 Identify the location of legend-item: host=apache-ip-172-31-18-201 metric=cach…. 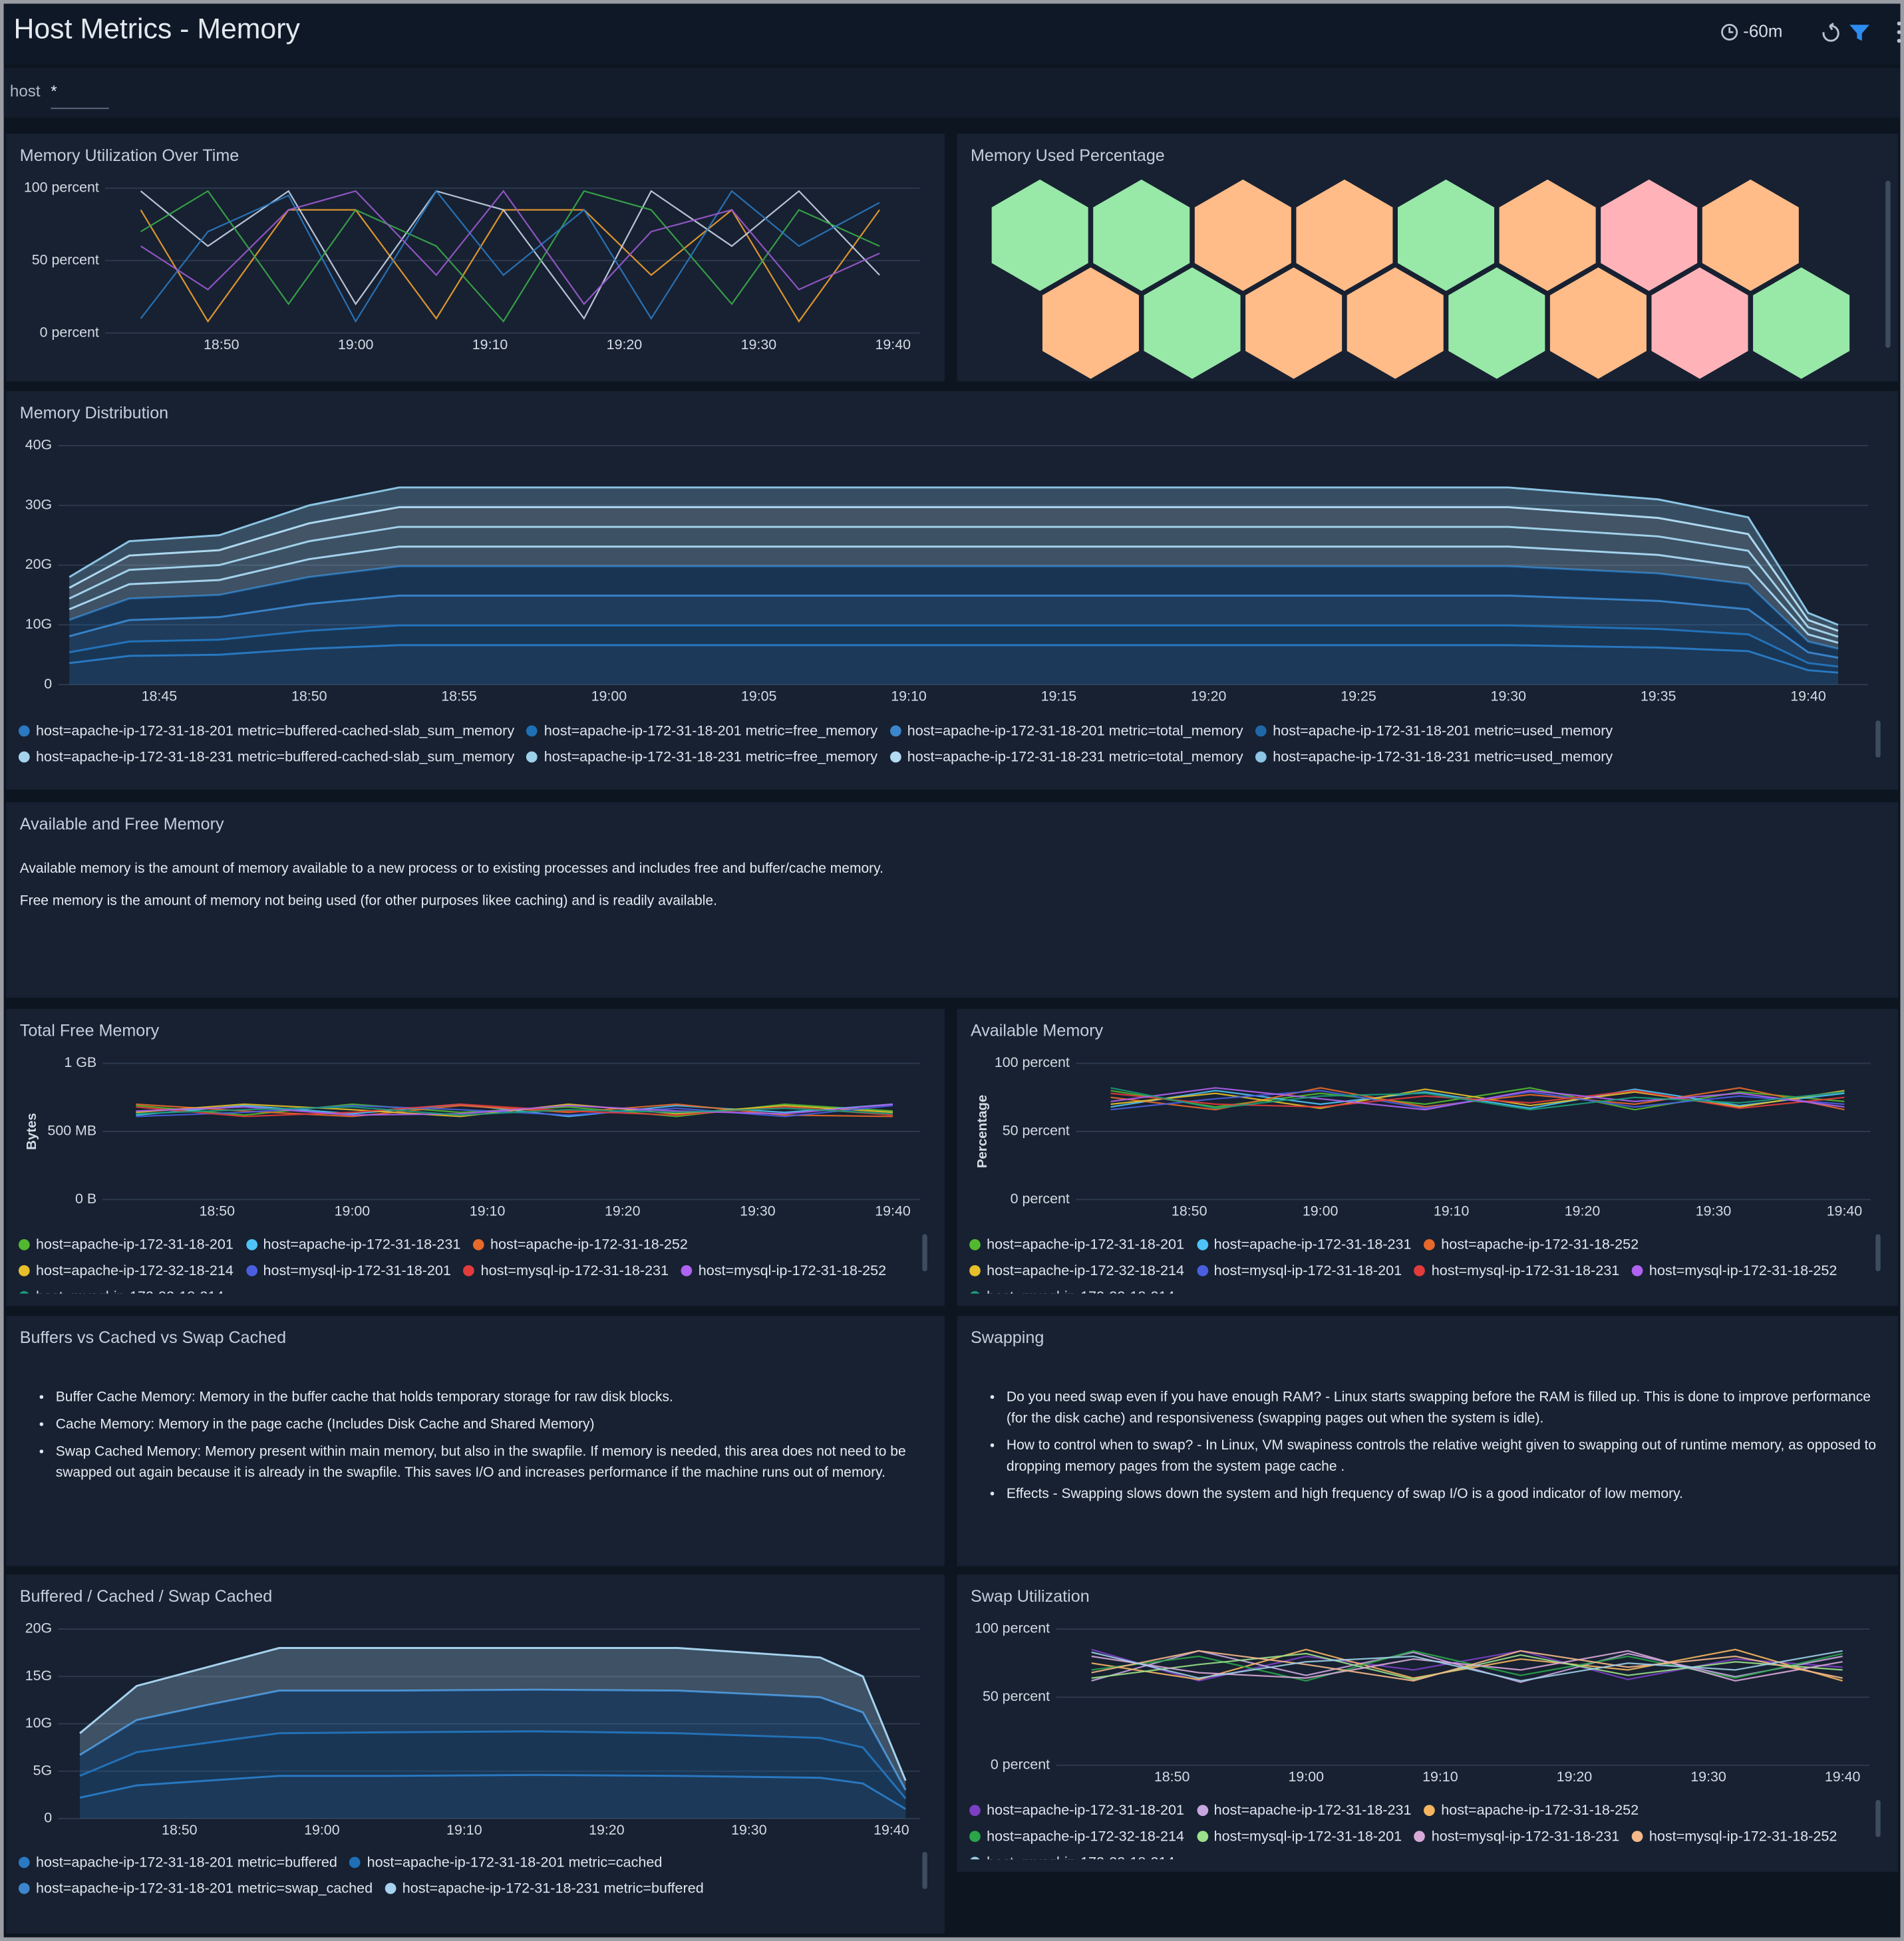
(506, 1863).